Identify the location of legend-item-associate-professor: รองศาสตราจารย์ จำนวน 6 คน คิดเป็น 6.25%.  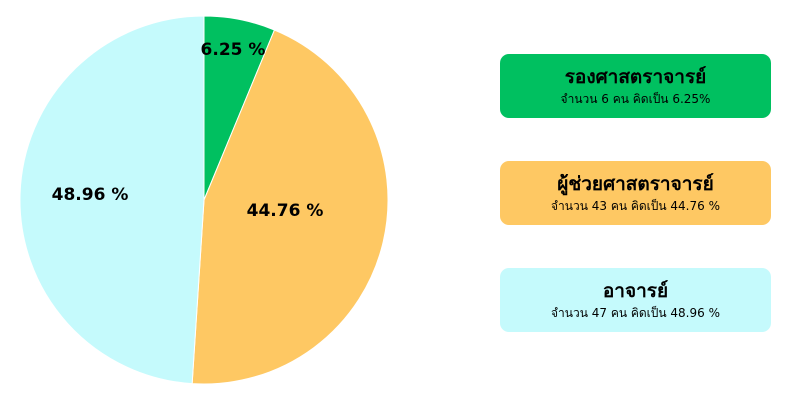
(635, 86).